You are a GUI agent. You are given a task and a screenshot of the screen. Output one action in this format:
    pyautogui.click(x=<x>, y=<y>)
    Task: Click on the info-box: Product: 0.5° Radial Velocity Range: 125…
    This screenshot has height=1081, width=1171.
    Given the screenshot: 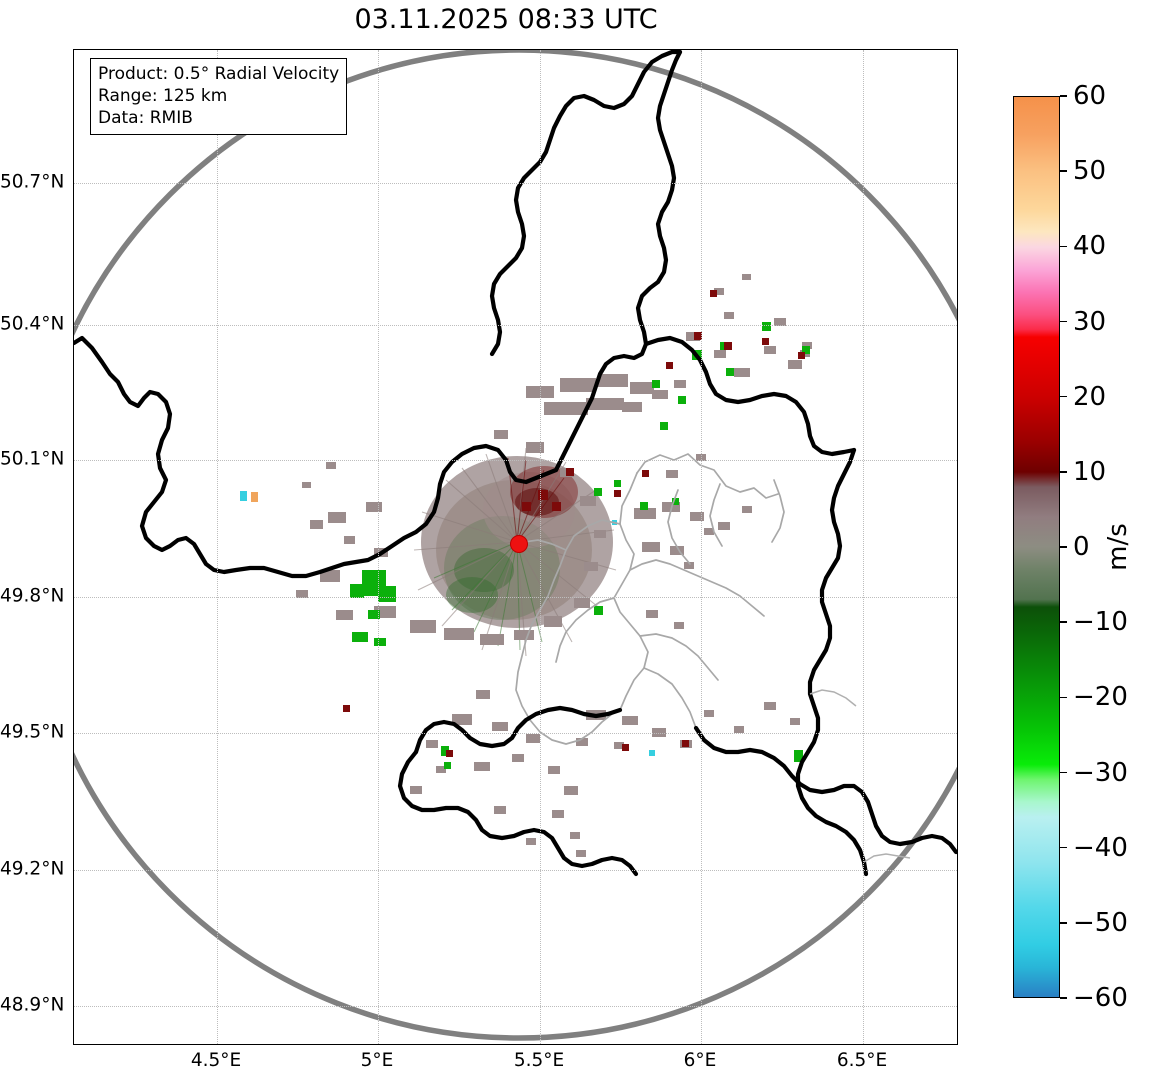 What is the action you would take?
    pyautogui.click(x=219, y=97)
    